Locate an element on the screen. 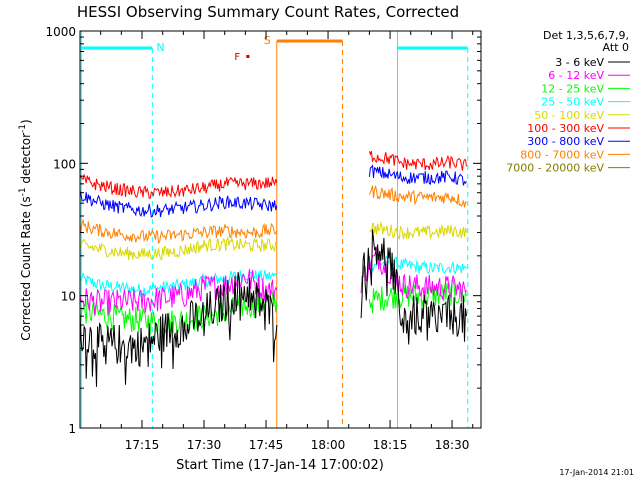 The height and width of the screenshot is (480, 640). annotation-flare-label: F is located at coordinates (237, 57).